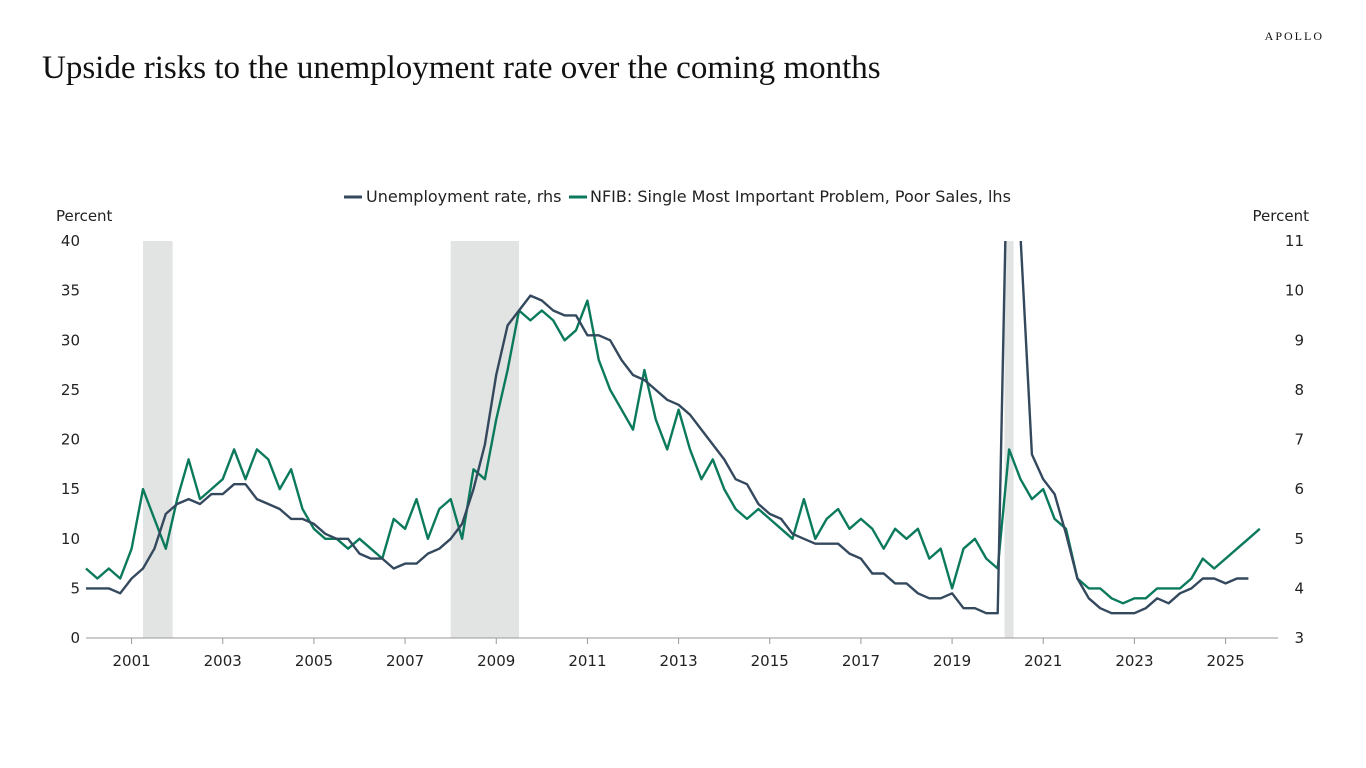 The image size is (1366, 768). Describe the element at coordinates (1299, 638) in the screenshot. I see `right-y-tick-label: 3` at that location.